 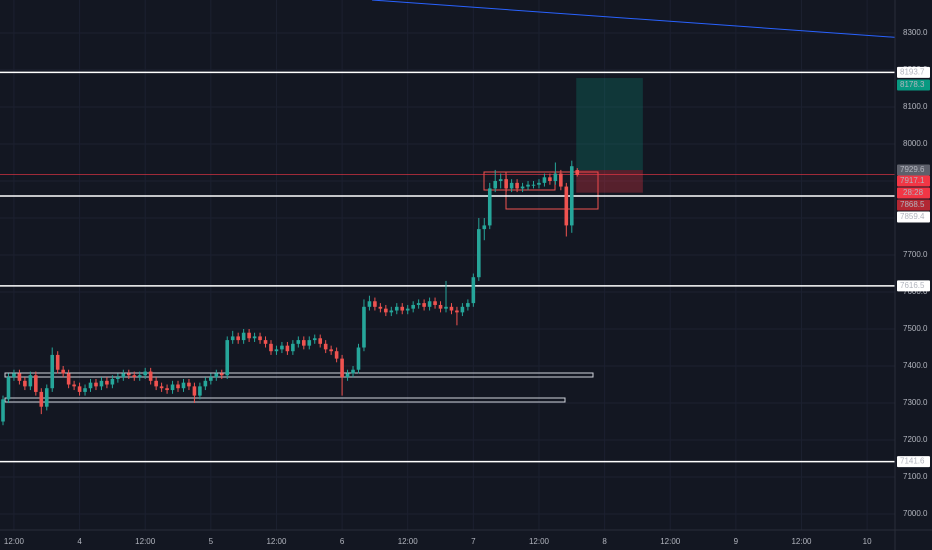 I want to click on price-label: 8193.7, so click(x=912, y=71).